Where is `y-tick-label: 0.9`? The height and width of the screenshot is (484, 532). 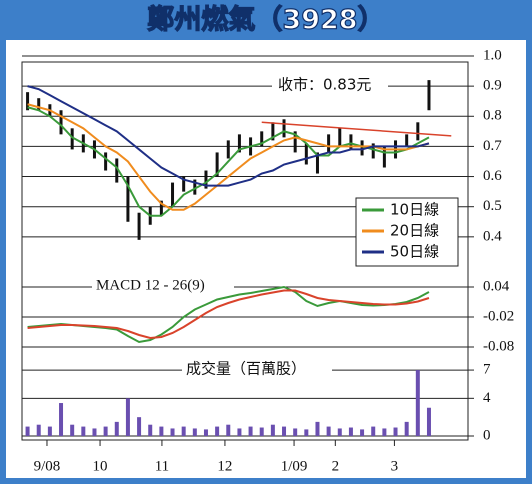 y-tick-label: 0.9 is located at coordinates (492, 86).